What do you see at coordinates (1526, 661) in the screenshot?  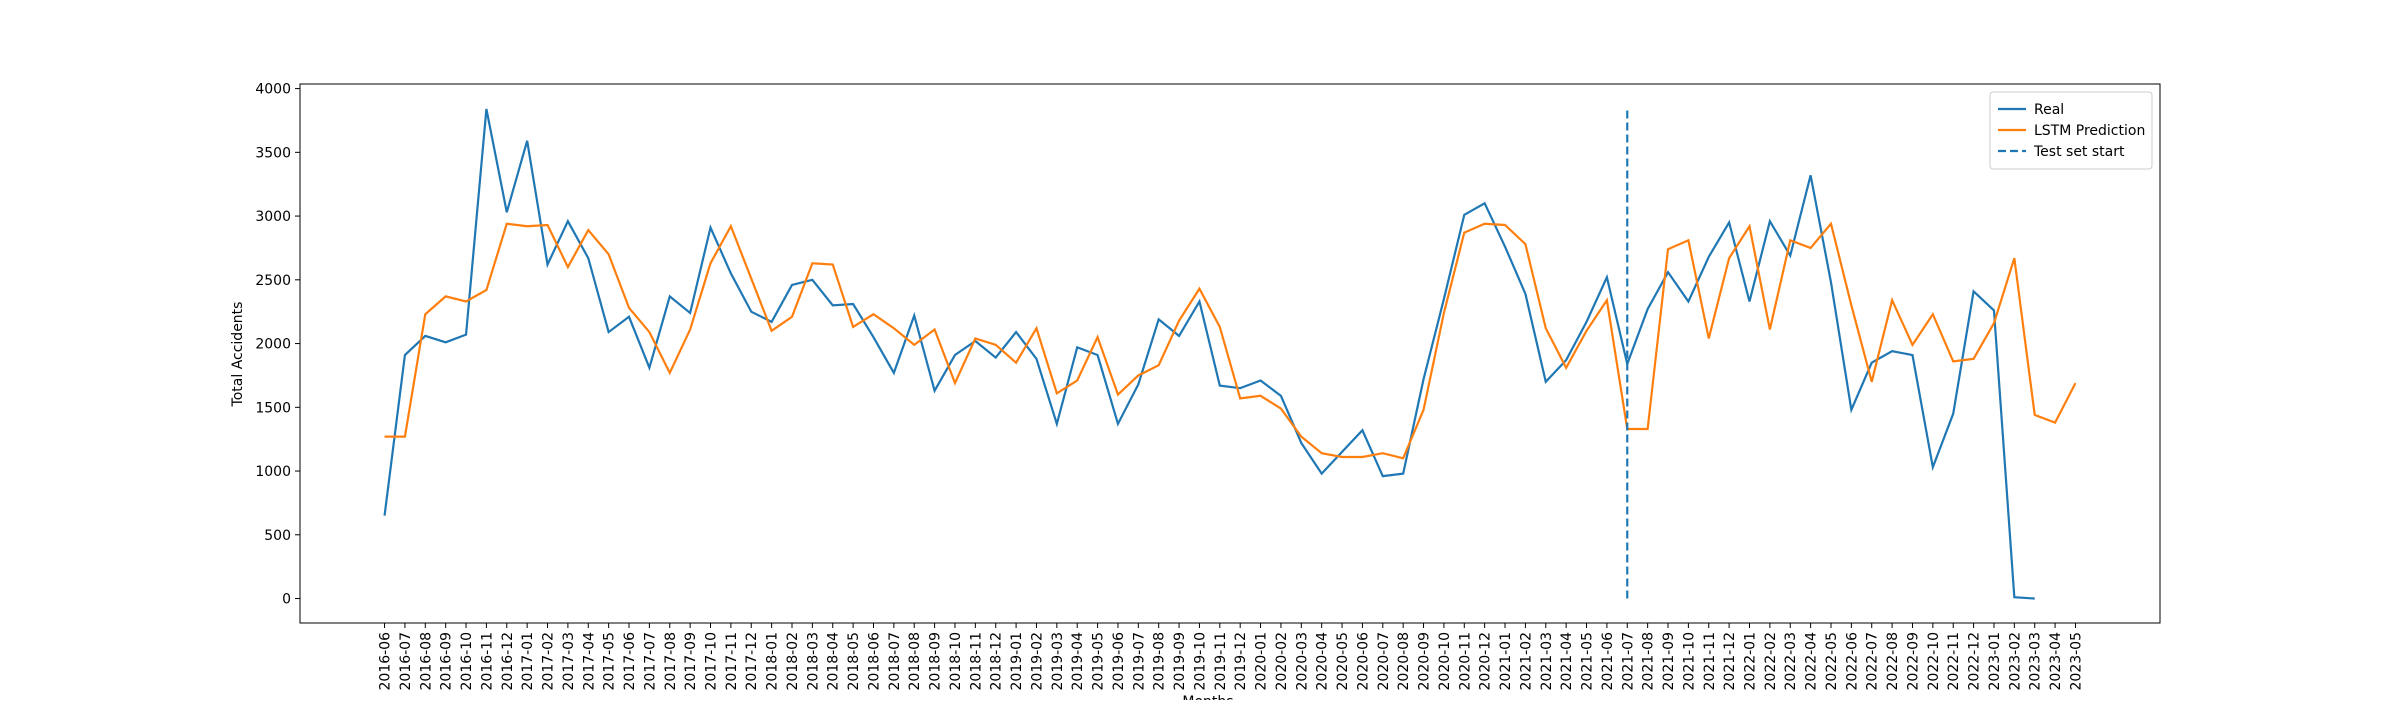 I see `x-tick-label: 2021-02` at bounding box center [1526, 661].